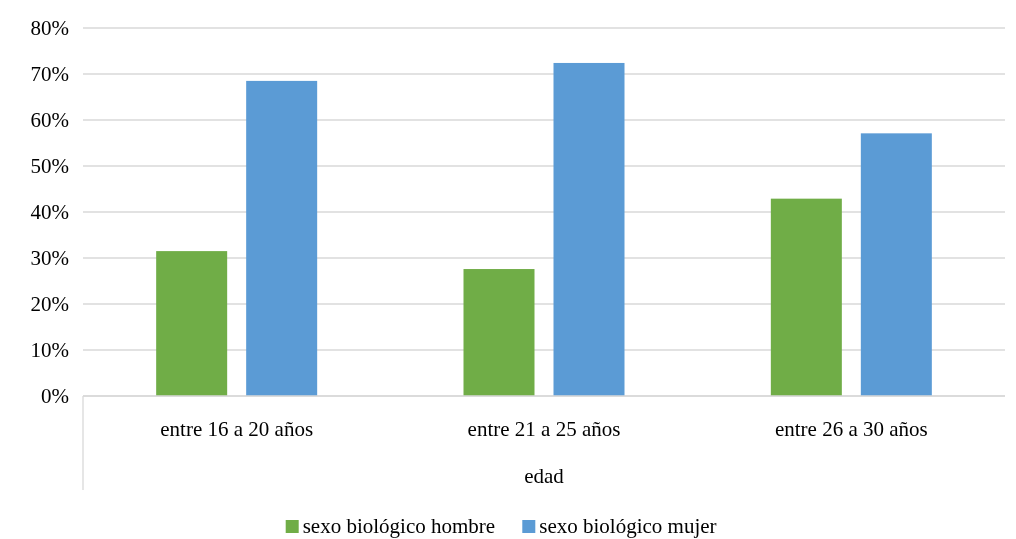 The height and width of the screenshot is (539, 1016). What do you see at coordinates (49, 350) in the screenshot?
I see `y-tick-label: 10%` at bounding box center [49, 350].